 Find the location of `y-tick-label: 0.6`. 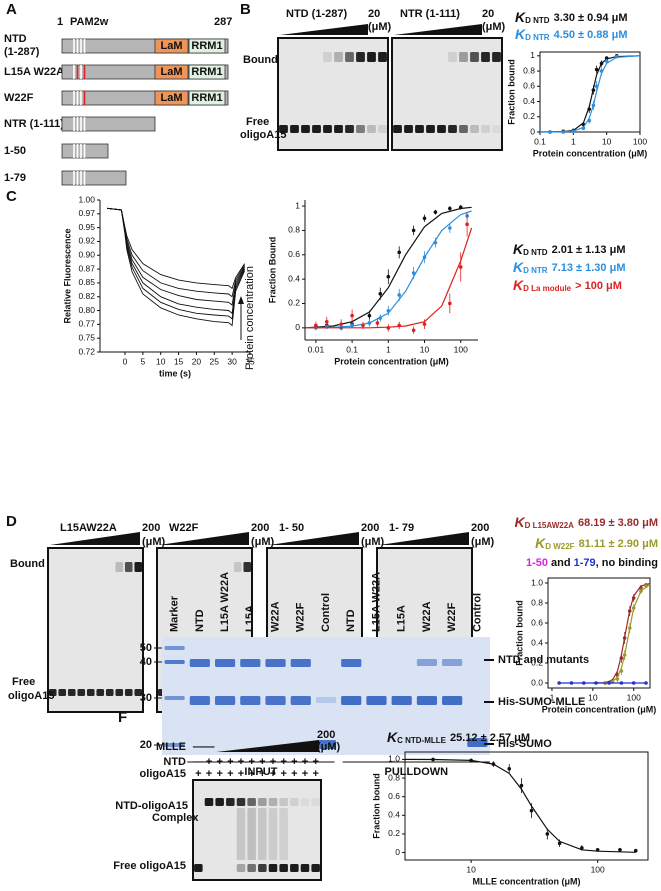

y-tick-label: 0.6 is located at coordinates (537, 622).